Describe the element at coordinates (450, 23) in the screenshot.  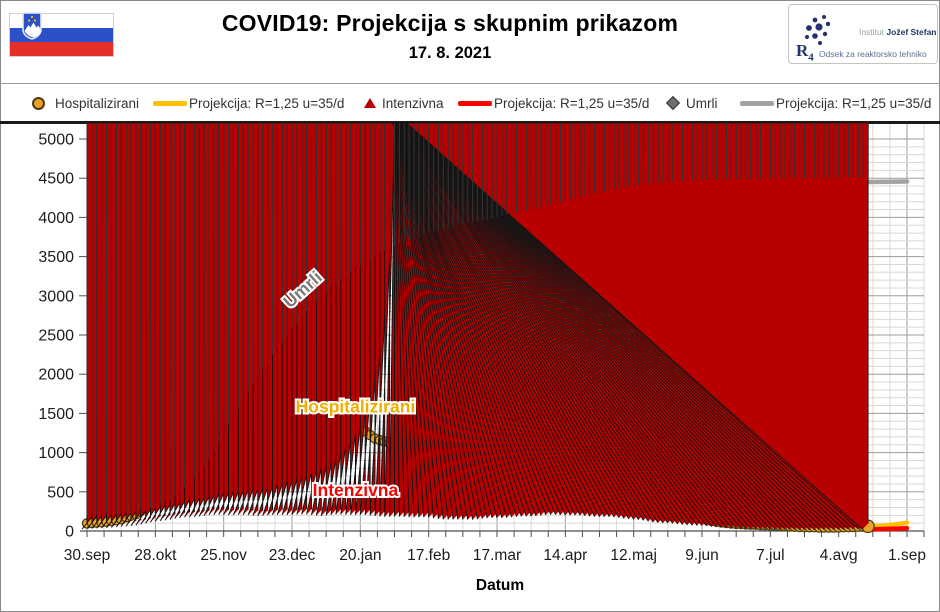
I see `page-title: COVID19: Projekcija s skupnim prikazom` at that location.